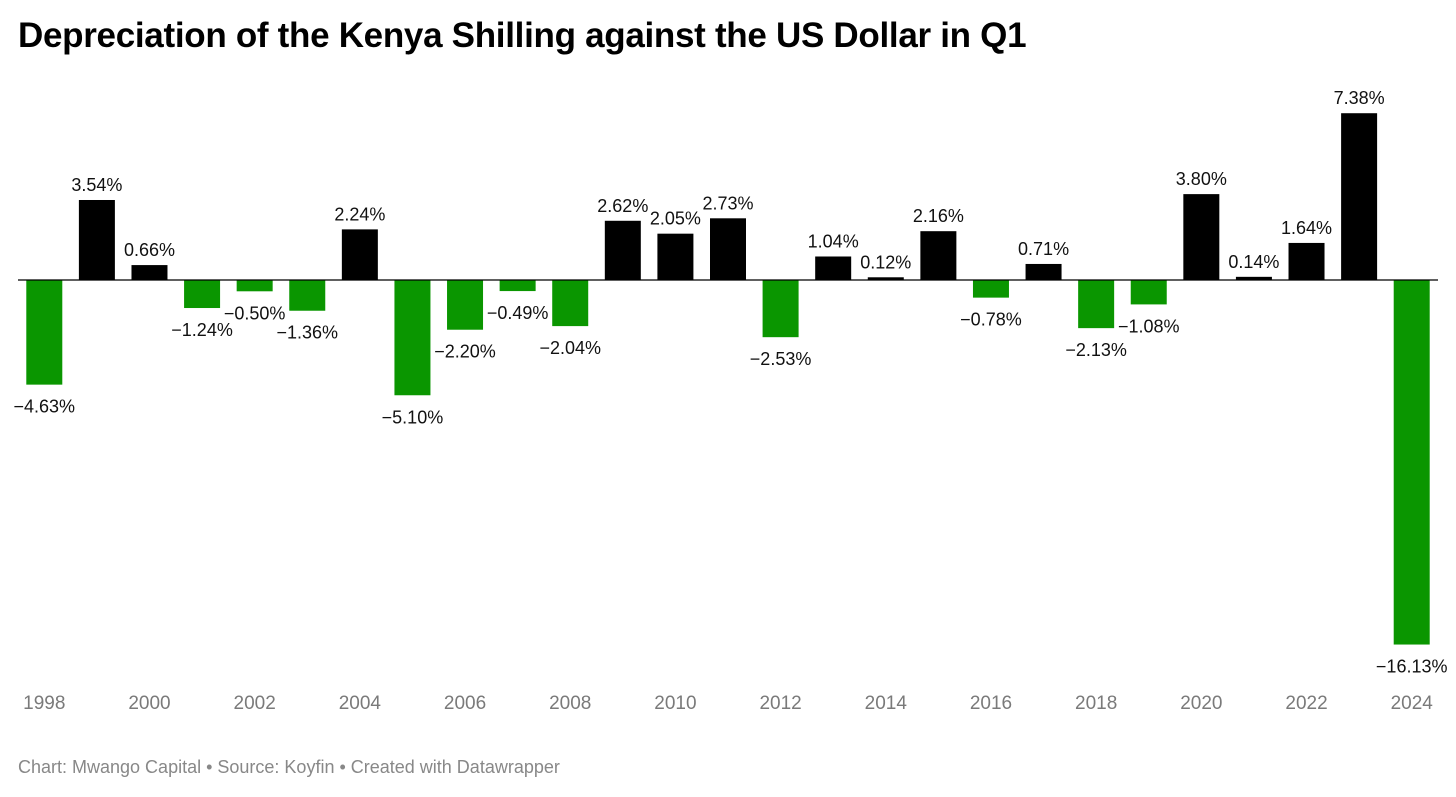  What do you see at coordinates (465, 305) in the screenshot?
I see `bar-2006` at bounding box center [465, 305].